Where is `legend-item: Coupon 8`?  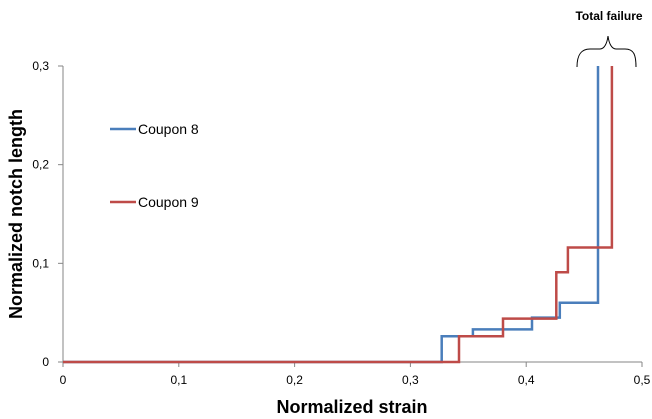
legend-item: Coupon 8 is located at coordinates (154, 129).